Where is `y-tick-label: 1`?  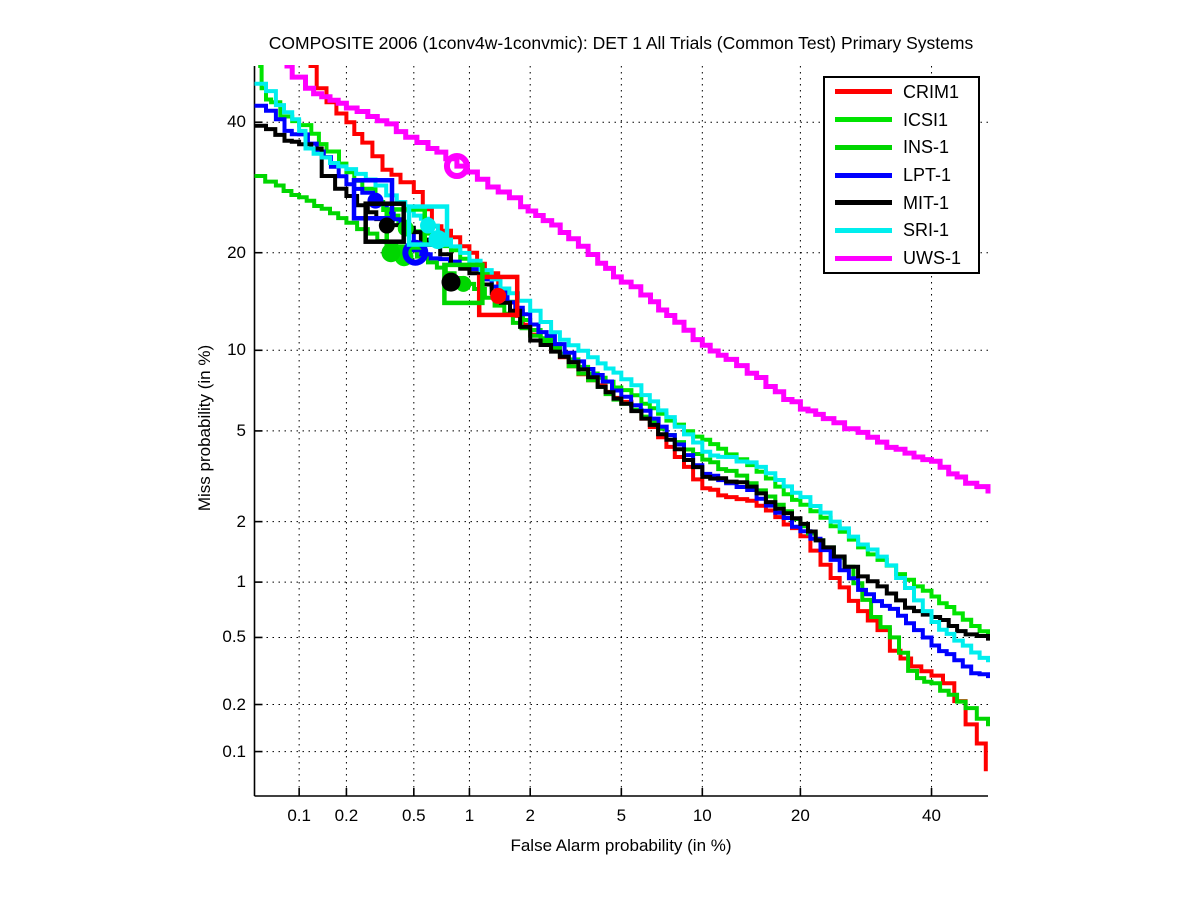
y-tick-label: 1 is located at coordinates (241, 582).